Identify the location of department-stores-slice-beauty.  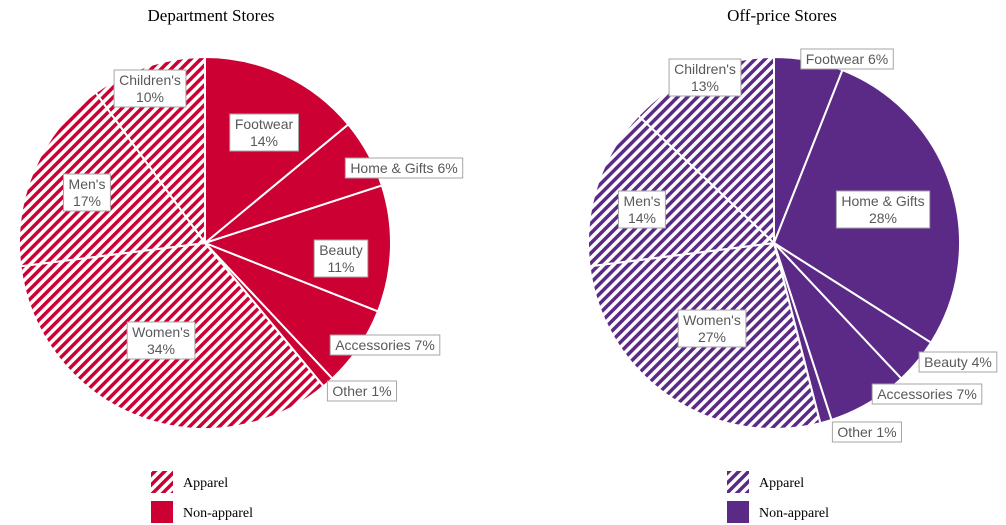
(297, 248).